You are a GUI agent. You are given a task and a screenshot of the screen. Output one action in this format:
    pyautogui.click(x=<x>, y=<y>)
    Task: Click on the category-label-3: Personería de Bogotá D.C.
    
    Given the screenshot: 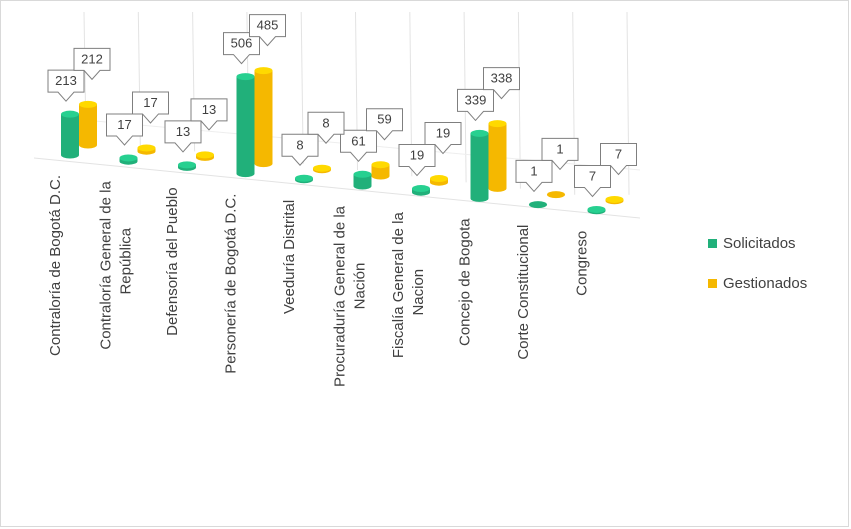 What is the action you would take?
    pyautogui.click(x=231, y=284)
    